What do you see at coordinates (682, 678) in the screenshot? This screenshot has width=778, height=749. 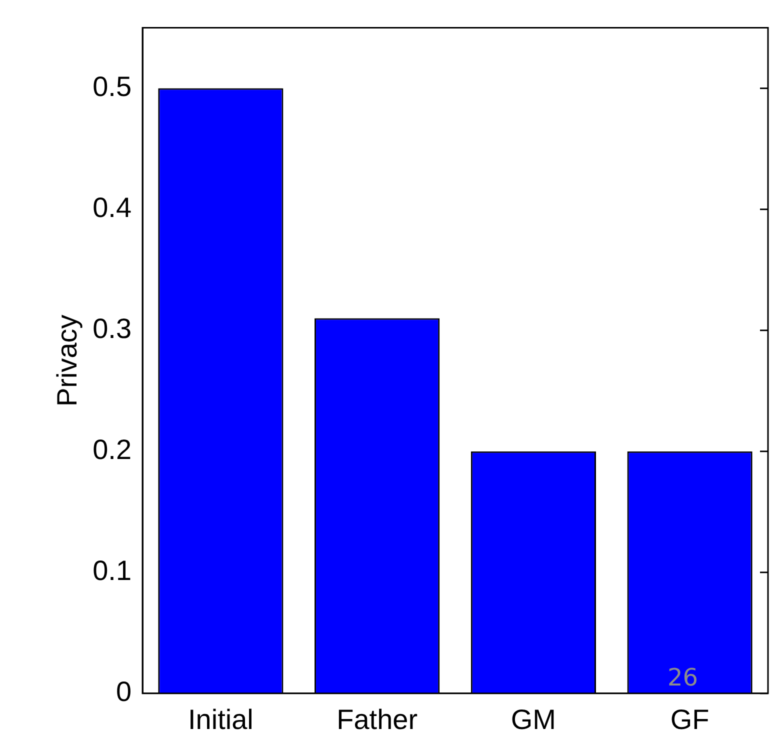 I see `annotation: 26` at bounding box center [682, 678].